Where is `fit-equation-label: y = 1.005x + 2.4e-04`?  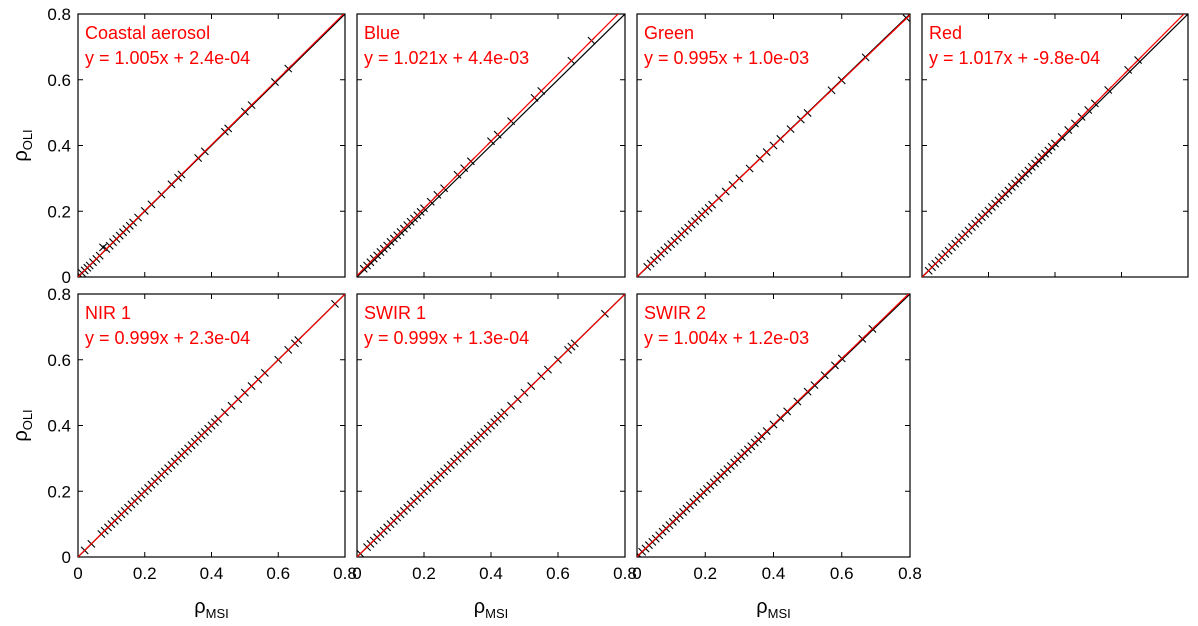 fit-equation-label: y = 1.005x + 2.4e-04 is located at coordinates (167, 58).